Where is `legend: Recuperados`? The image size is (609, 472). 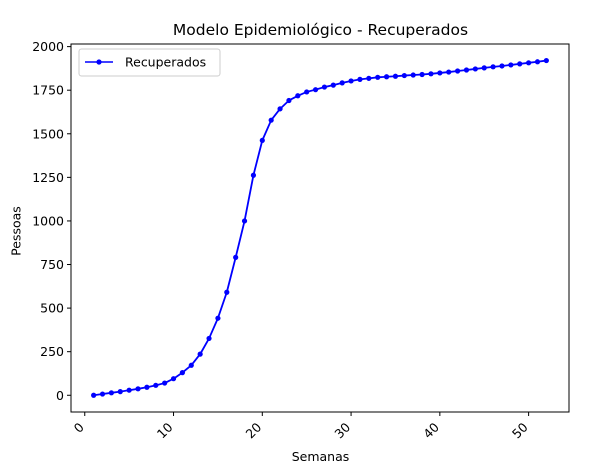
legend: Recuperados is located at coordinates (149, 62).